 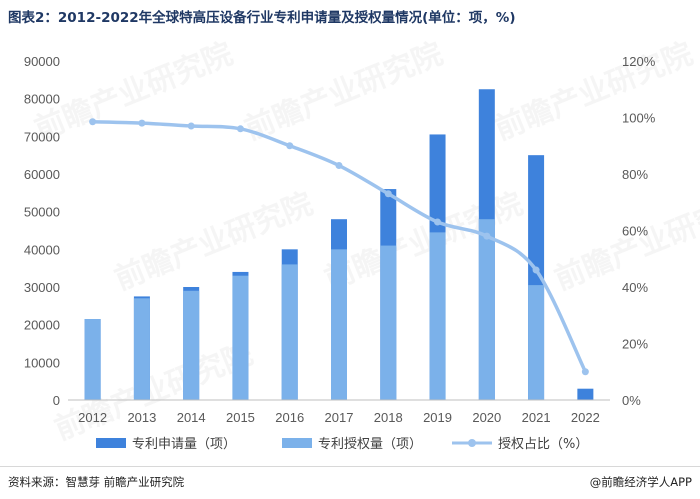 What do you see at coordinates (635, 344) in the screenshot?
I see `y-right-tick-label: 20%` at bounding box center [635, 344].